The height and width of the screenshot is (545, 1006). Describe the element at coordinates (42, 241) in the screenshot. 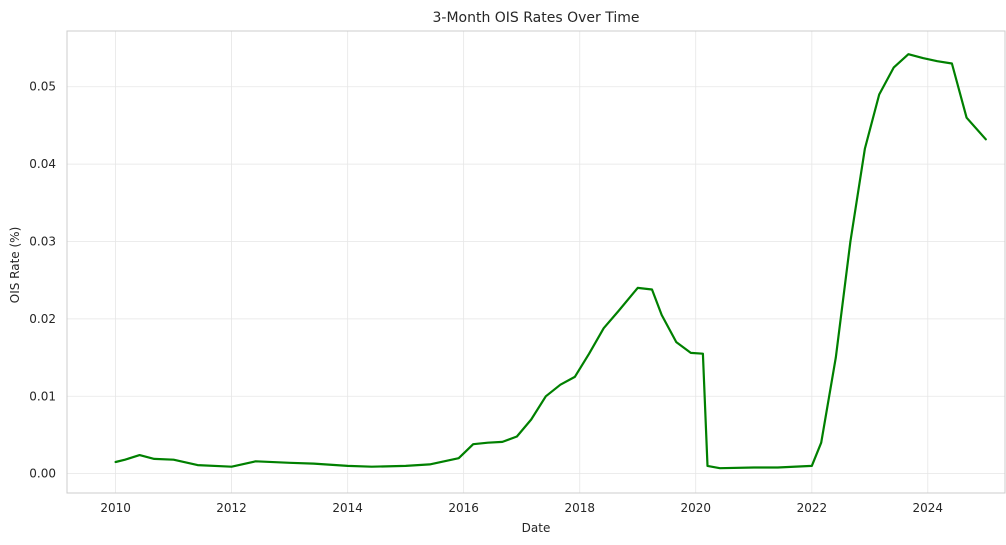

I see `y-tick-label: 0.03` at that location.